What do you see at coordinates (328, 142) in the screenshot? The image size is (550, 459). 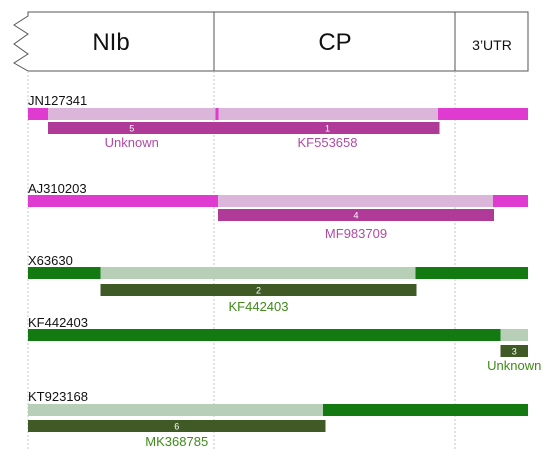 I see `recombinant-parent-label: KF553658` at bounding box center [328, 142].